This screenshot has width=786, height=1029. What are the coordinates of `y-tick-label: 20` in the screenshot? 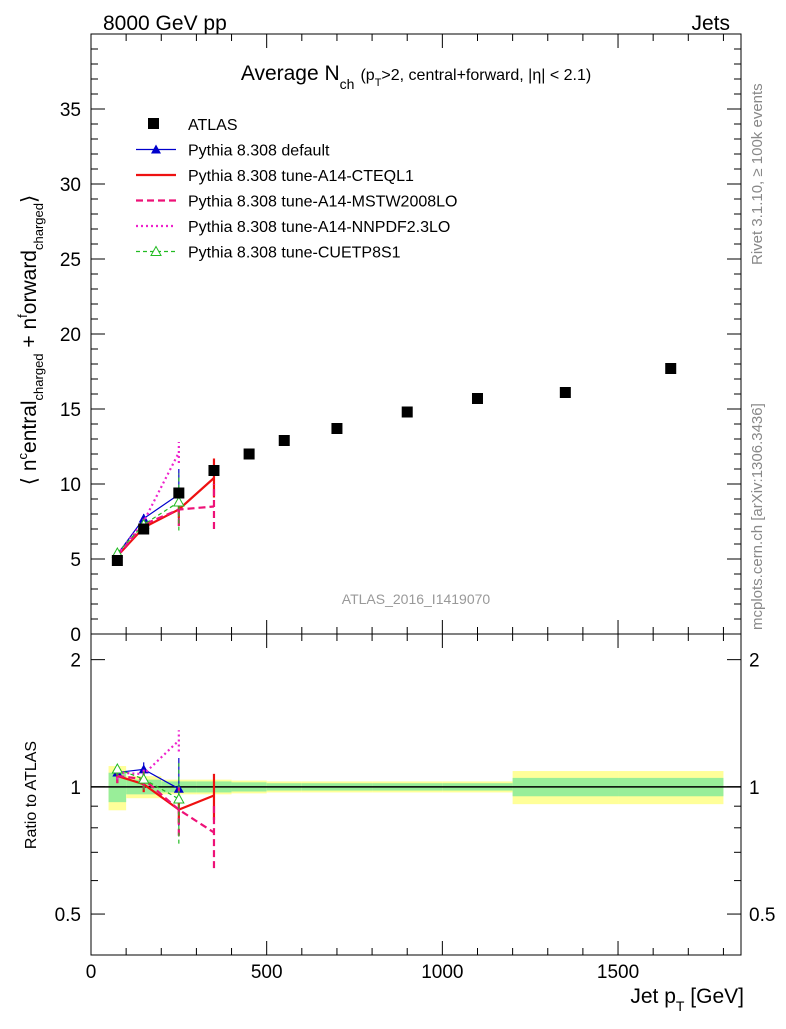 It's located at (70, 335).